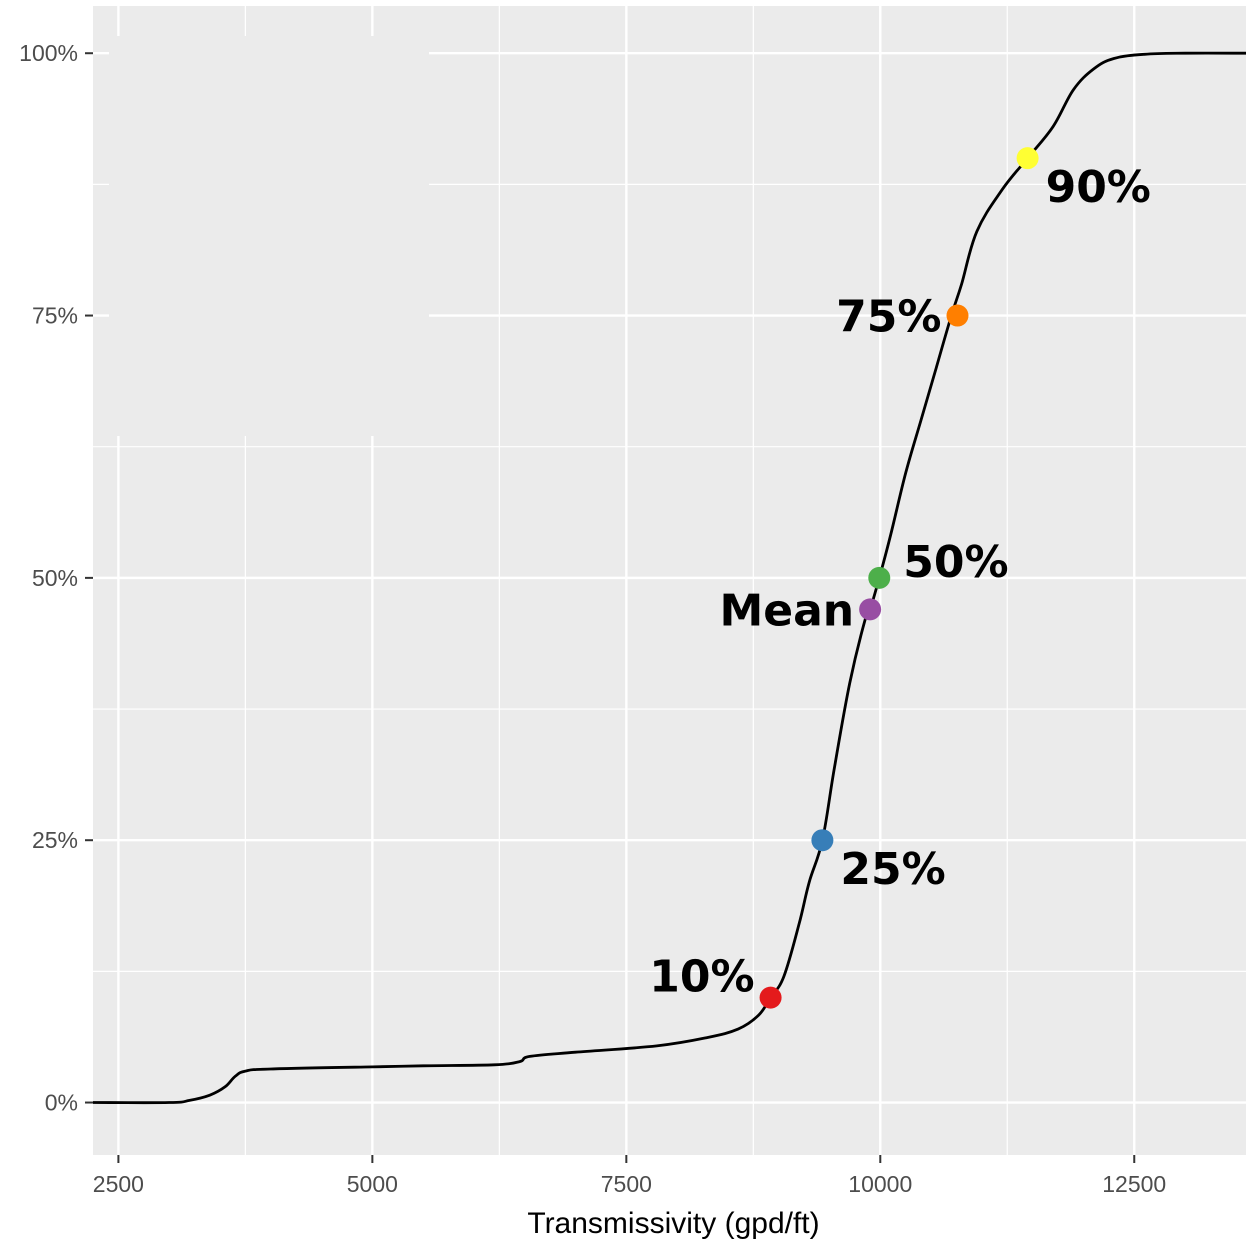 The width and height of the screenshot is (1246, 1243). Describe the element at coordinates (55, 316) in the screenshot. I see `y-tick-label: 75%` at that location.